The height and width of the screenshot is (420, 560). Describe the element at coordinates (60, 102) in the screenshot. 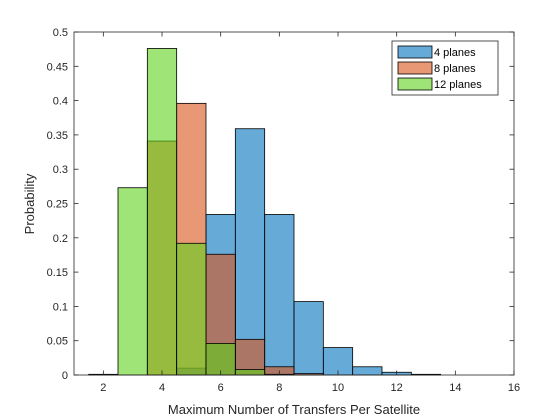

I see `y-tick-label: 0.4` at that location.